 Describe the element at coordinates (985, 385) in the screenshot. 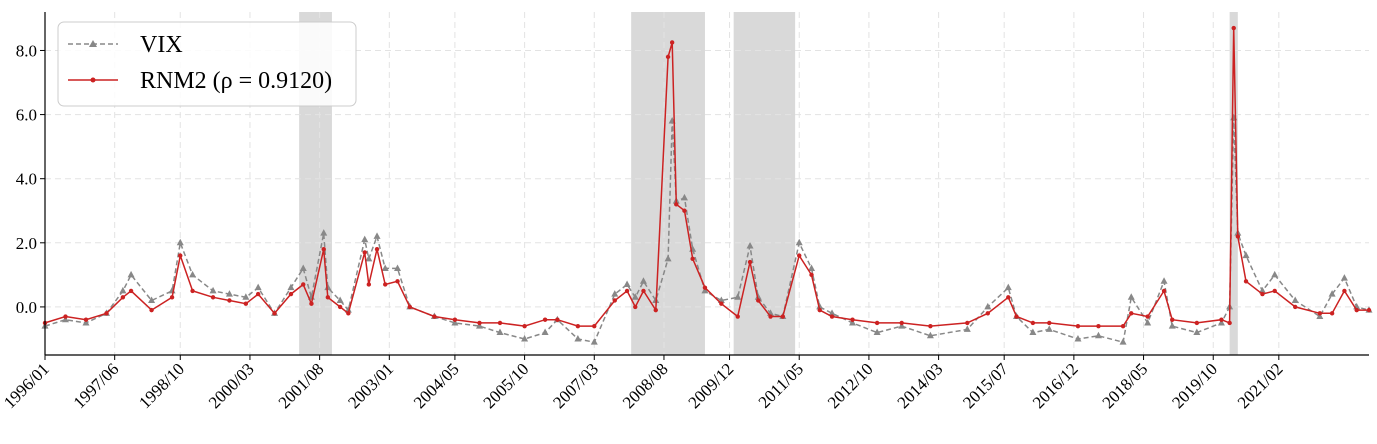

I see `x-tick-label-14: 2015/07` at that location.